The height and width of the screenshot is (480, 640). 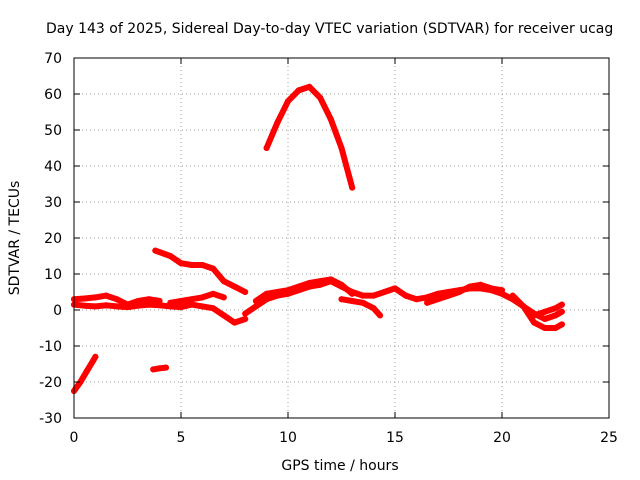 I want to click on y-tick-label: 10, so click(x=53, y=275).